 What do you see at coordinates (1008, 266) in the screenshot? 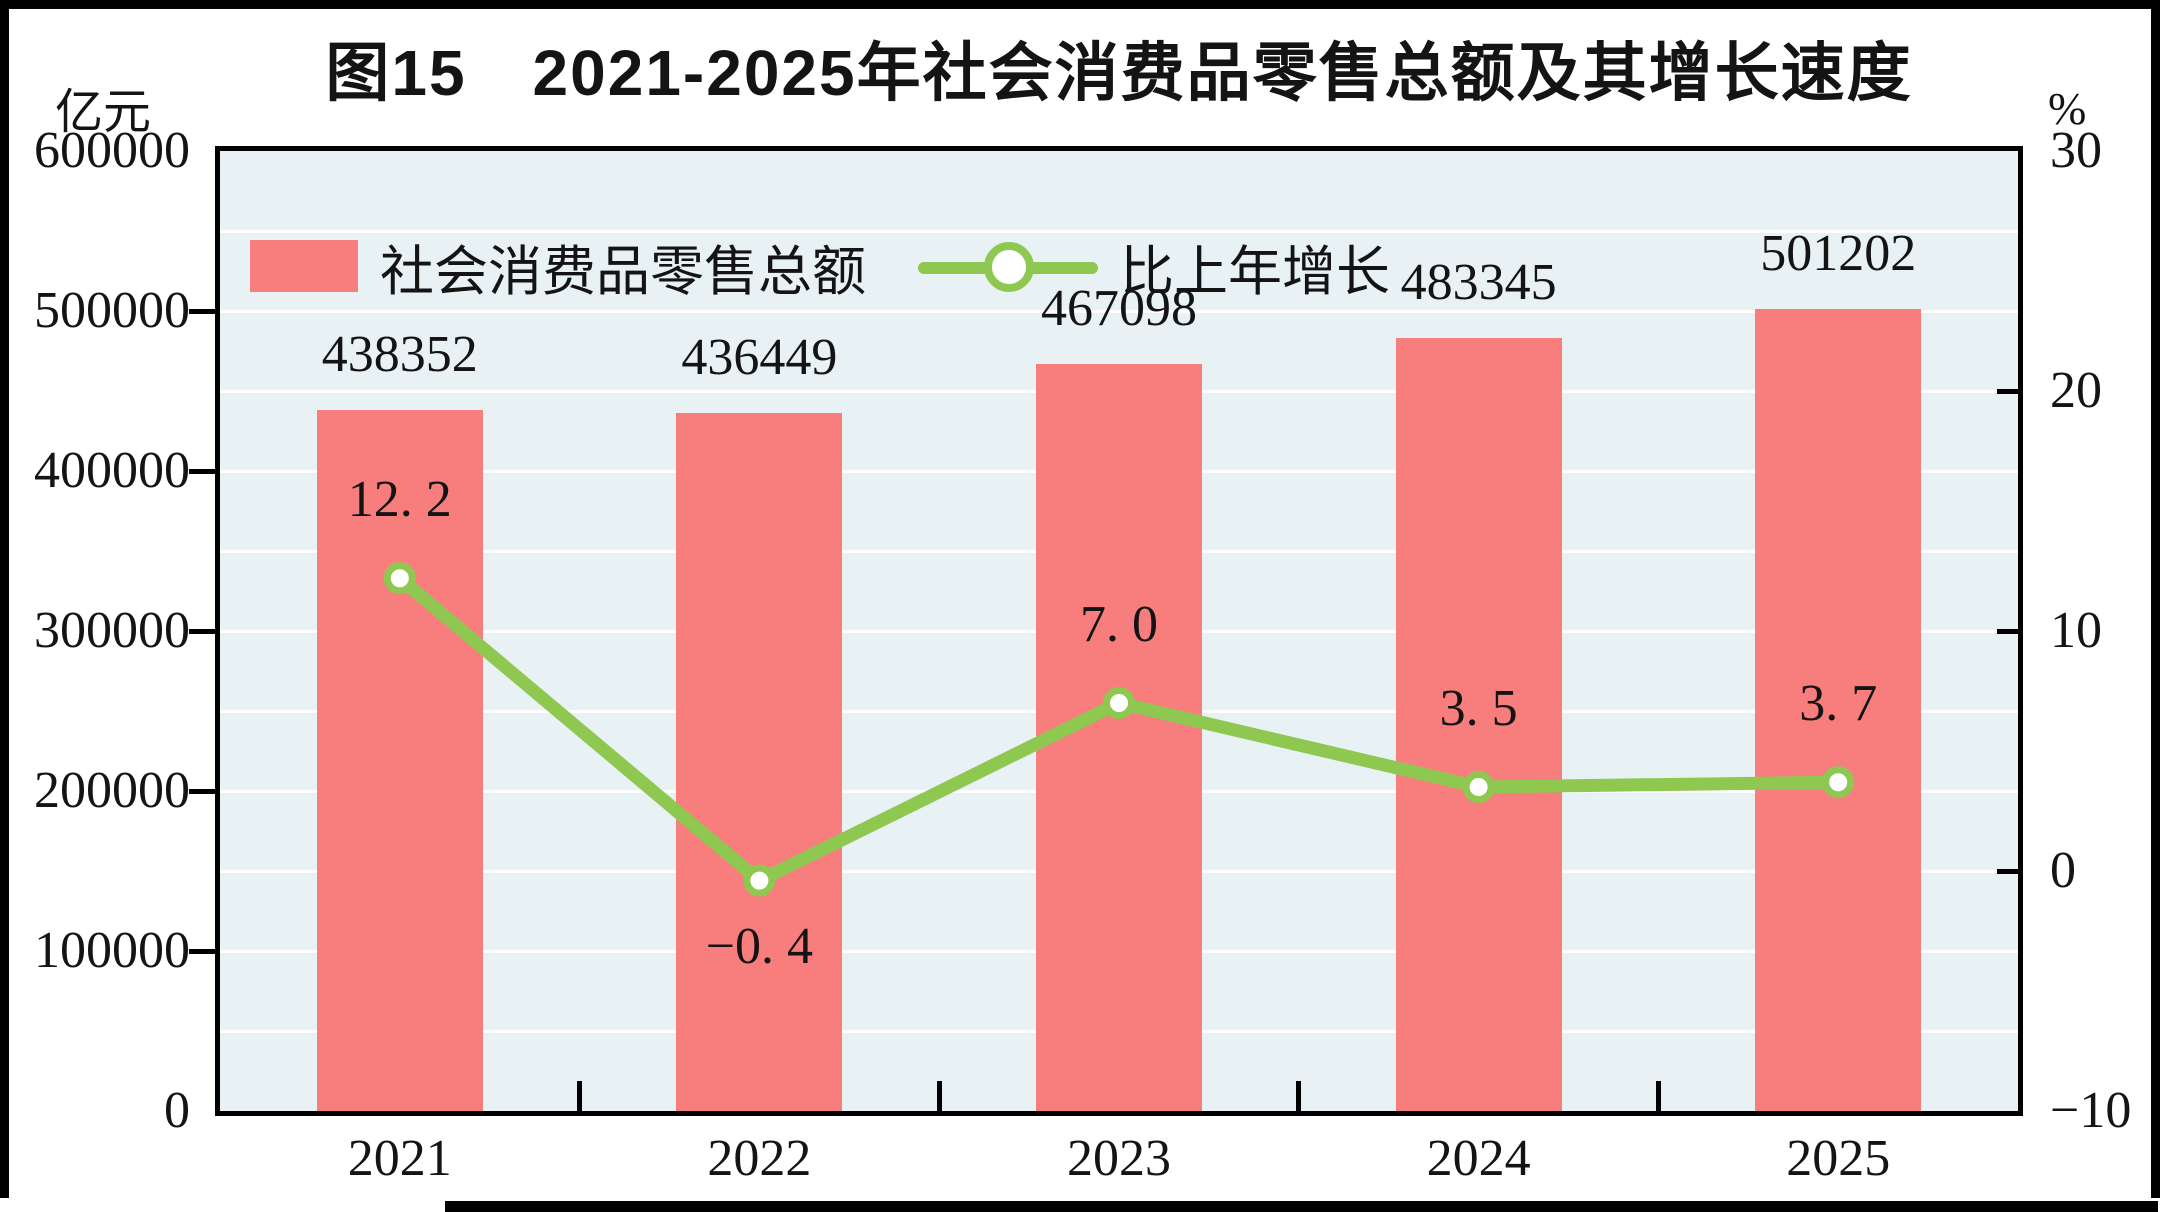
I see `legend-line-marker-icon` at bounding box center [1008, 266].